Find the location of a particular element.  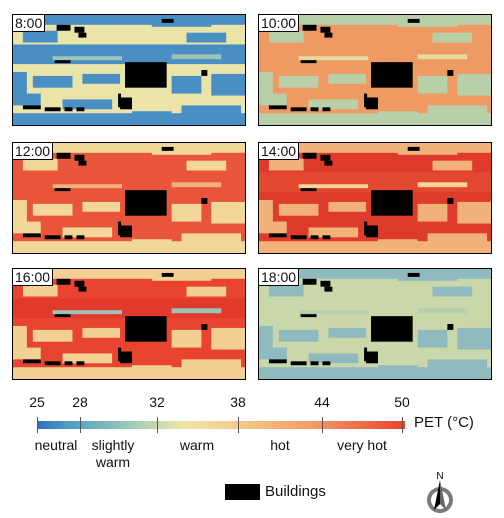

map-road-band is located at coordinates (129, 182).